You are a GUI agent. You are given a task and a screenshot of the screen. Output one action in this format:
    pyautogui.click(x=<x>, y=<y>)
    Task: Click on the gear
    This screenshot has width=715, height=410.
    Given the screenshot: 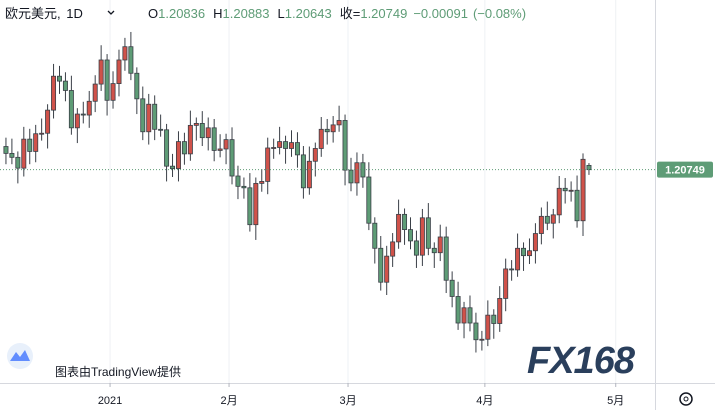 What is the action you would take?
    pyautogui.click(x=686, y=399)
    